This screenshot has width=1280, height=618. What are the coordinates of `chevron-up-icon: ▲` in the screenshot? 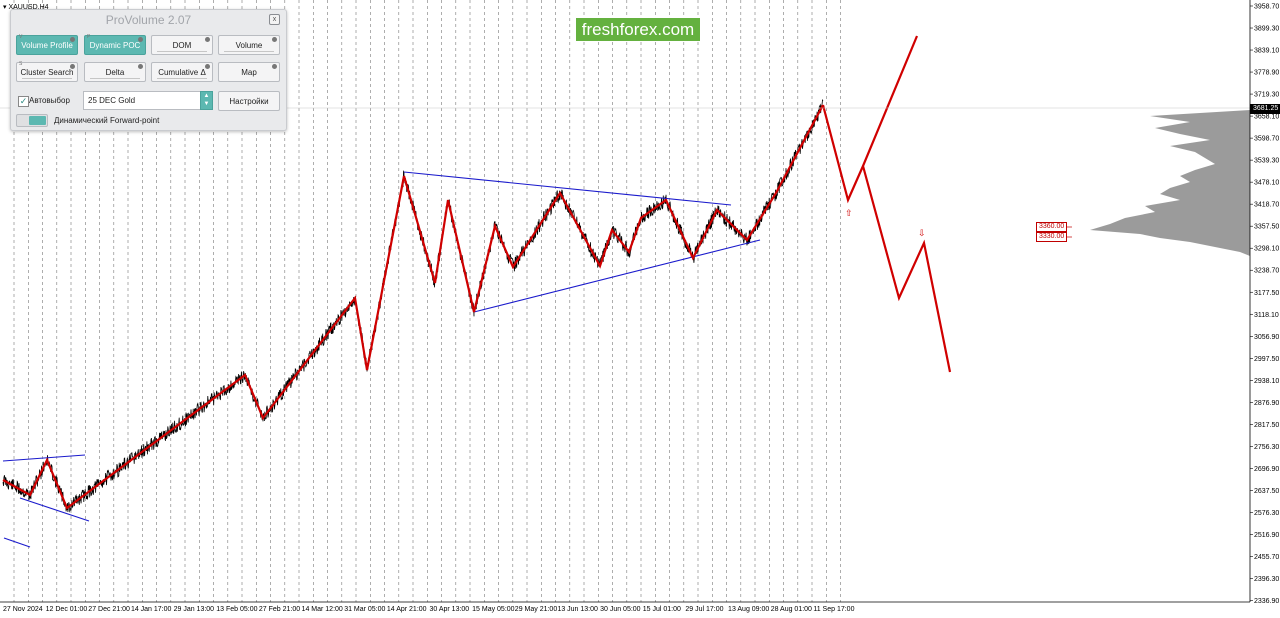 It's located at (206, 96).